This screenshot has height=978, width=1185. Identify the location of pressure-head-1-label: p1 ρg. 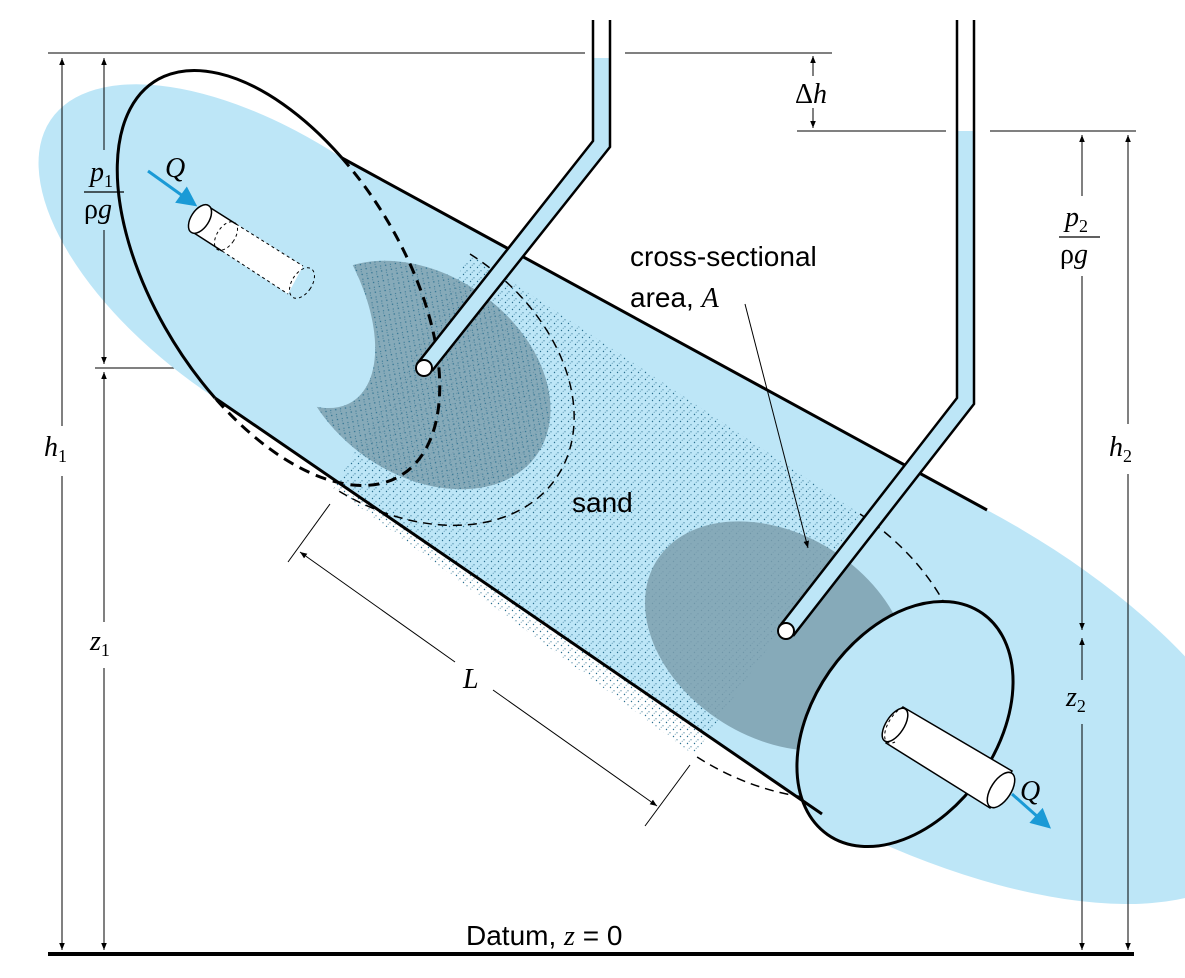
(104, 191).